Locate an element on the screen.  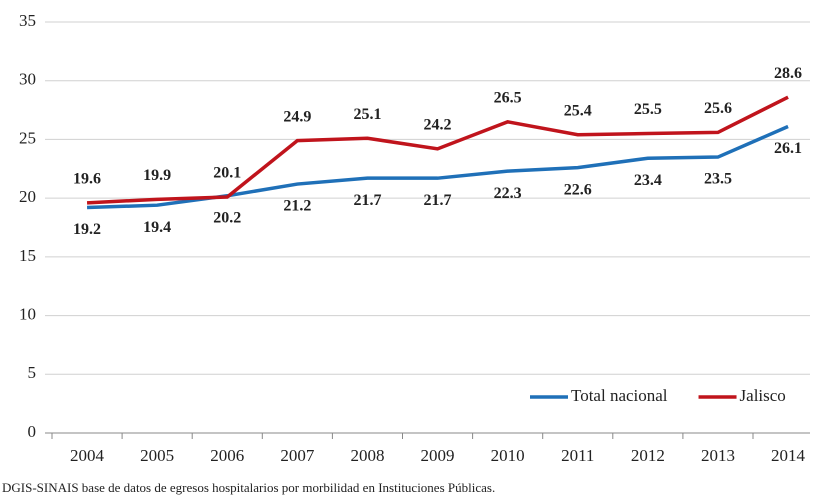
x-tick-label: 2011 is located at coordinates (577, 455).